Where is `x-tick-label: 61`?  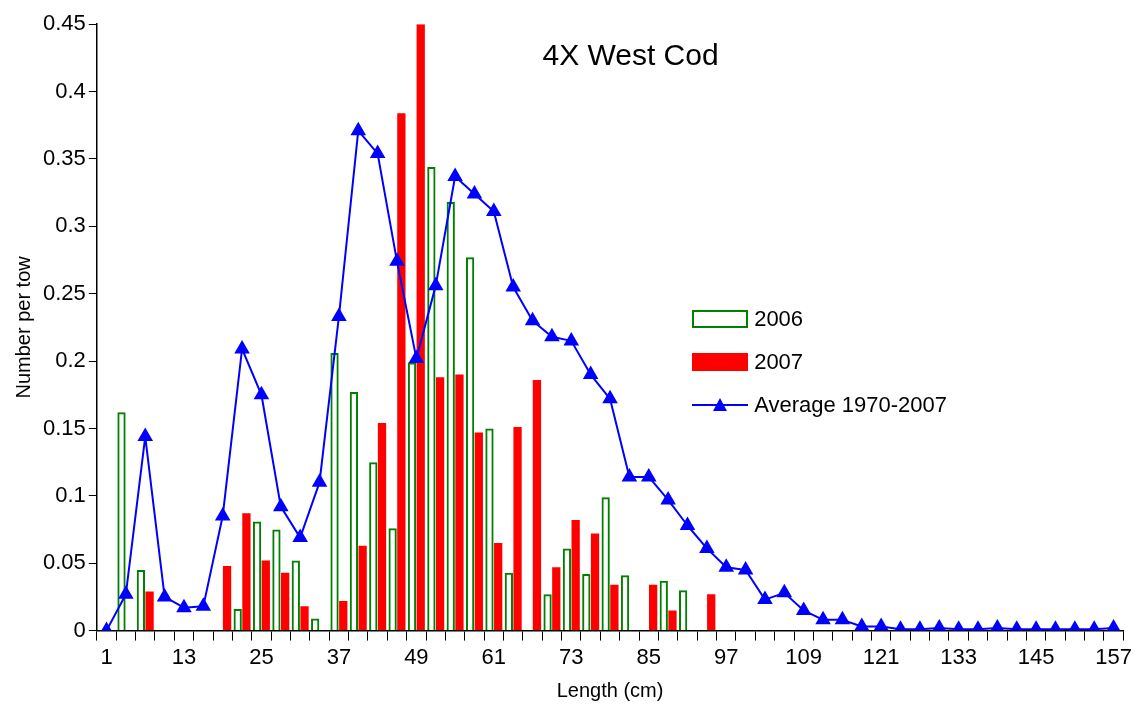 x-tick-label: 61 is located at coordinates (494, 656).